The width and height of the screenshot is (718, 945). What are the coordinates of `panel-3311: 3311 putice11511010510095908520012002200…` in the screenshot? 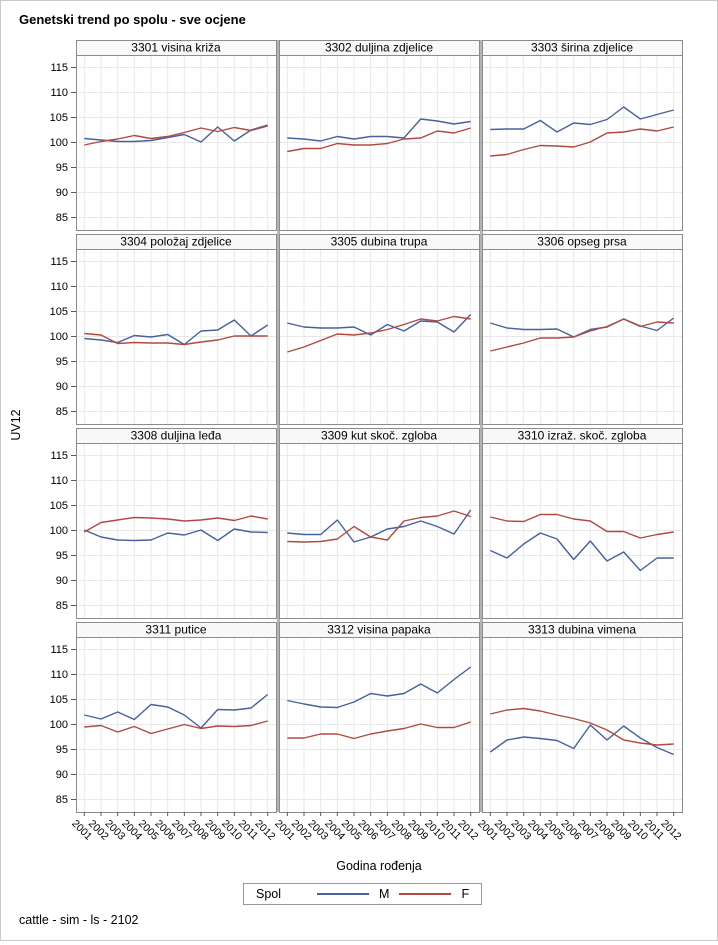 It's located at (164, 732).